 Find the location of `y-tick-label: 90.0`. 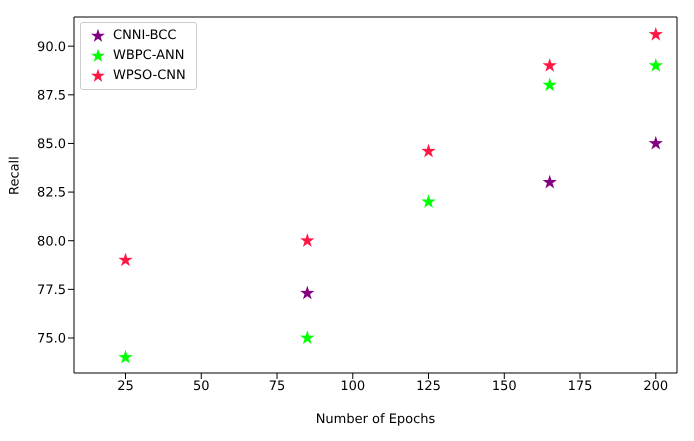

y-tick-label: 90.0 is located at coordinates (51, 47).